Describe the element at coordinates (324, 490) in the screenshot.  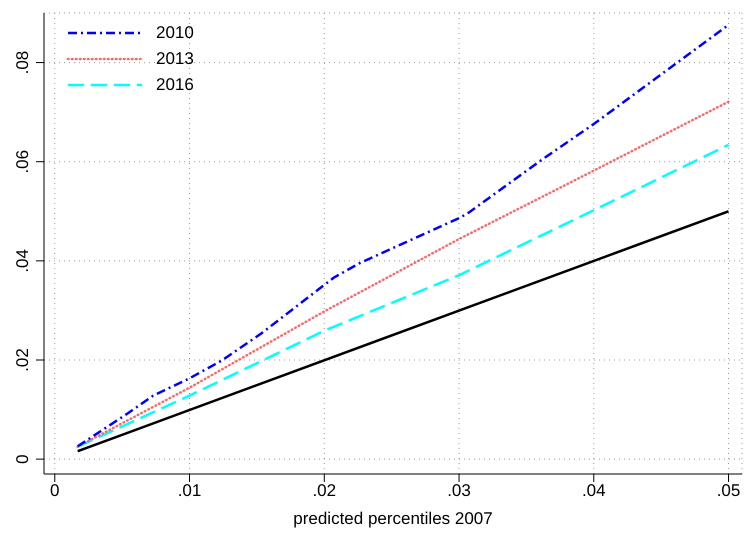
I see `x-tick-label: .02` at that location.